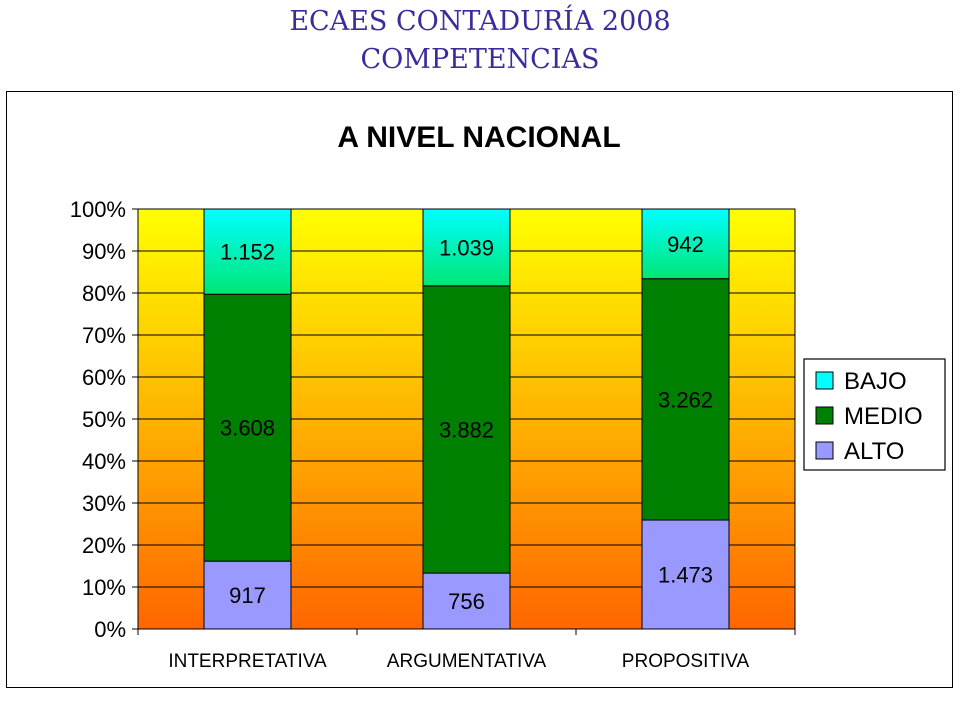 The height and width of the screenshot is (720, 960). Describe the element at coordinates (686, 661) in the screenshot. I see `x-tick-label: PROPOSITIVA` at that location.